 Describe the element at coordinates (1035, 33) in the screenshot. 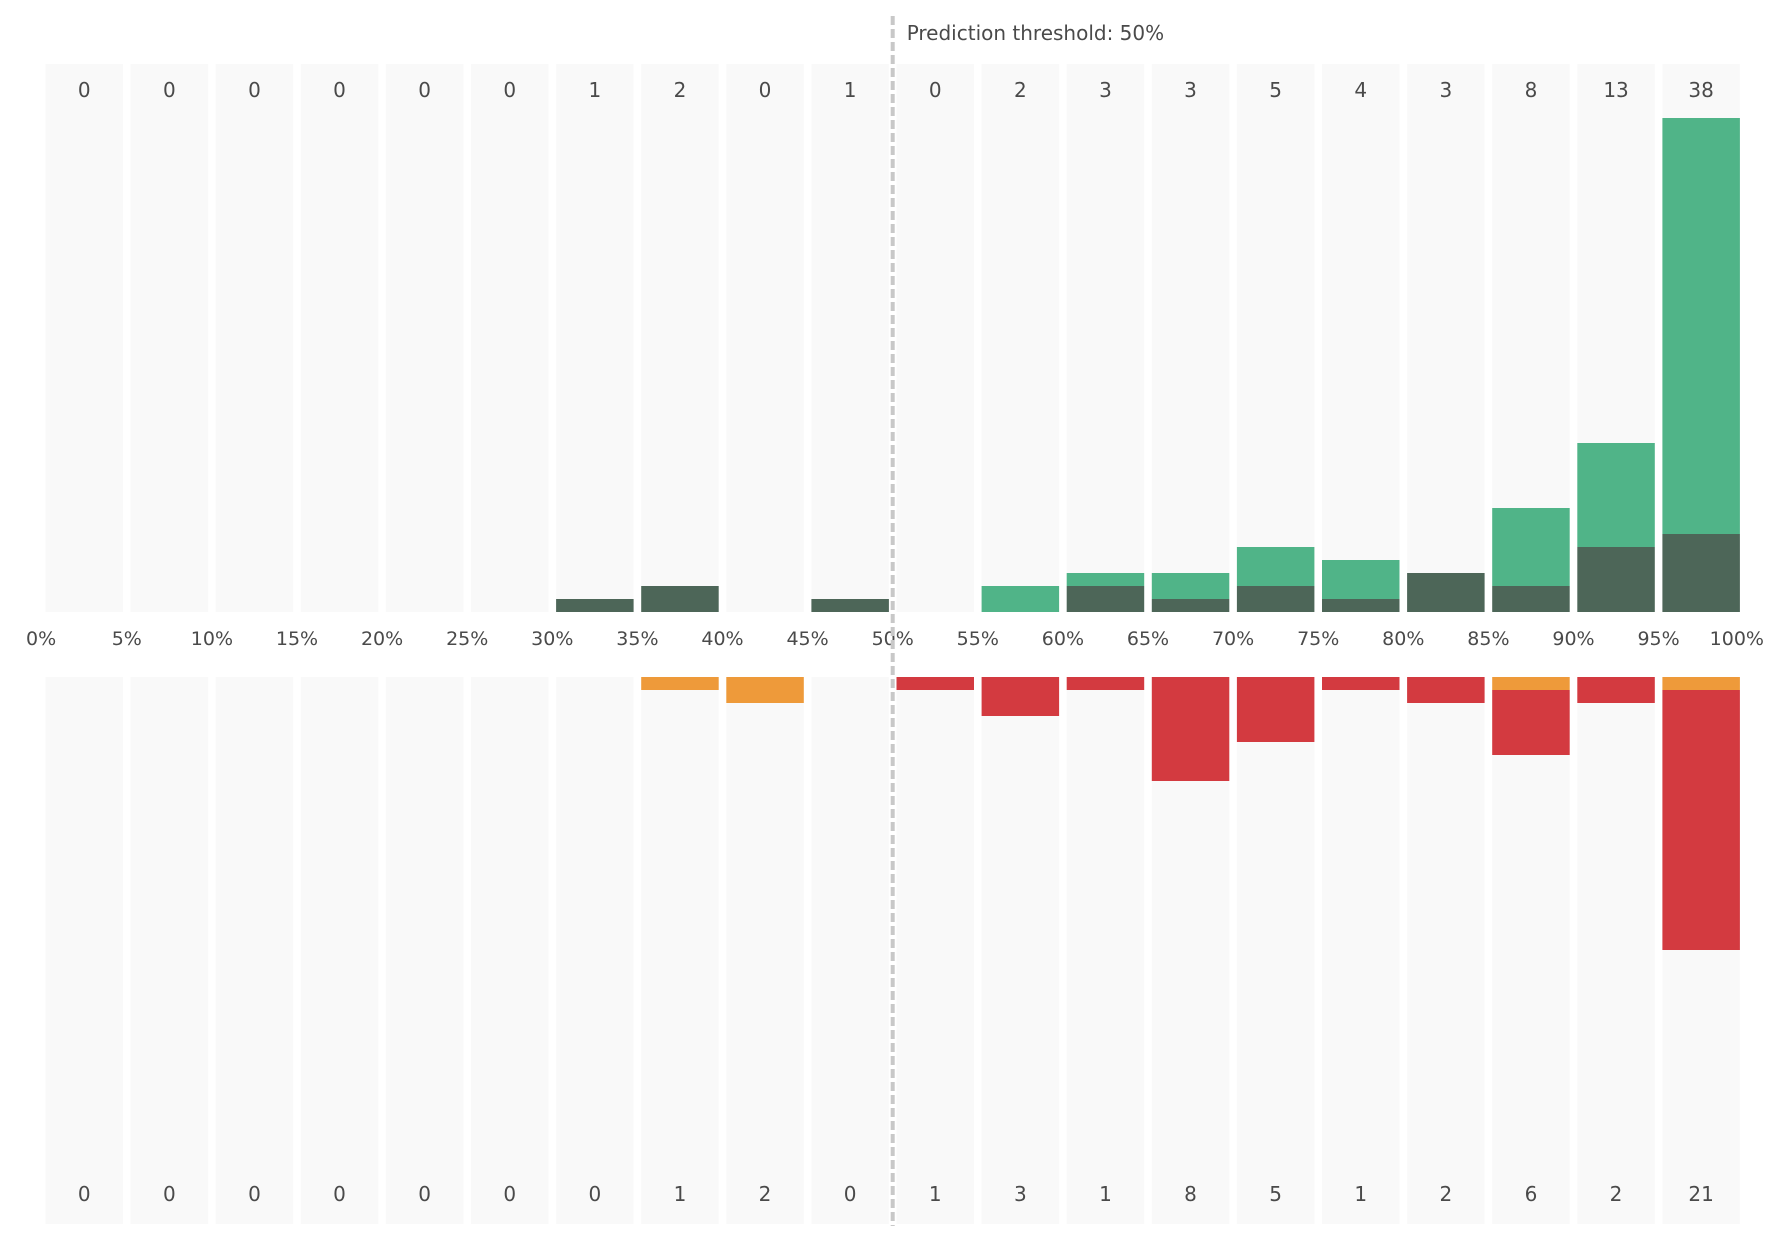

I see `threshold-label: Prediction threshold: 50%` at that location.